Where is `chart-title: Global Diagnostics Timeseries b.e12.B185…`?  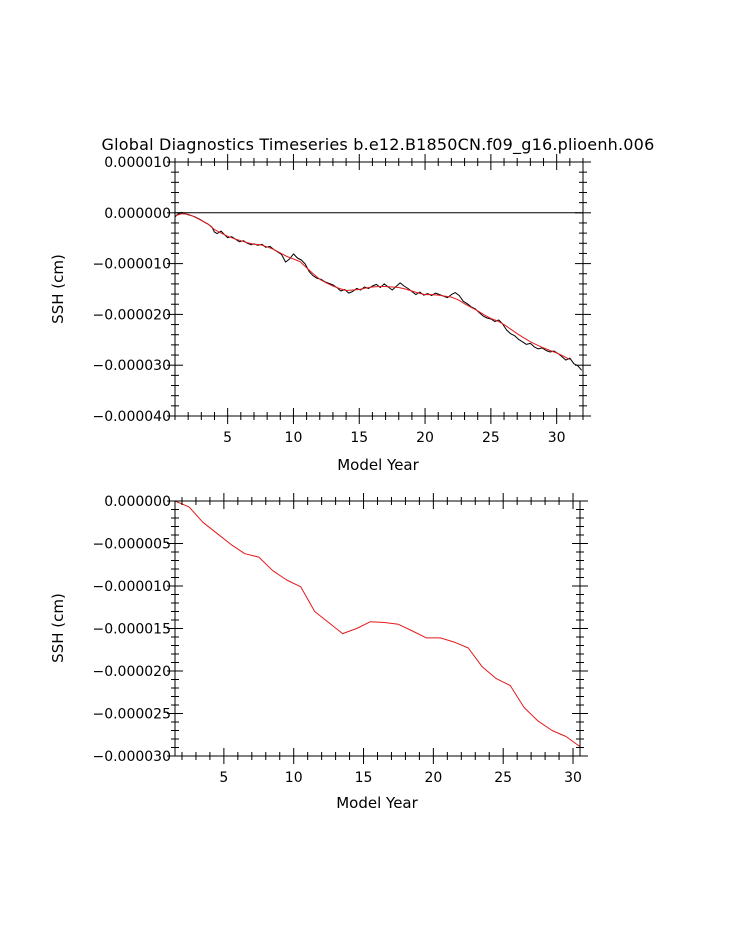
chart-title: Global Diagnostics Timeseries b.e12.B185… is located at coordinates (378, 145).